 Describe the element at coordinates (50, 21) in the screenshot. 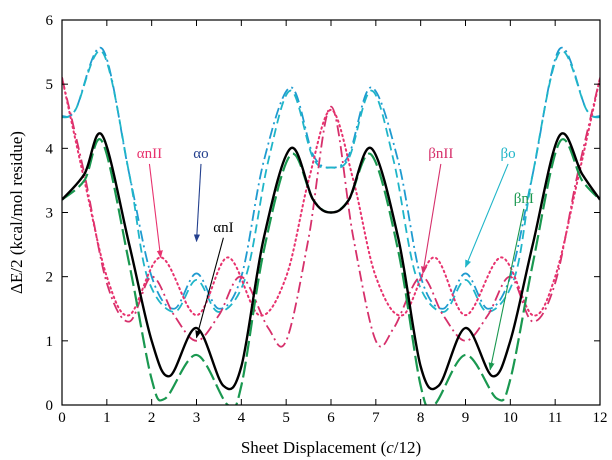

I see `y-tick-label: 6` at that location.